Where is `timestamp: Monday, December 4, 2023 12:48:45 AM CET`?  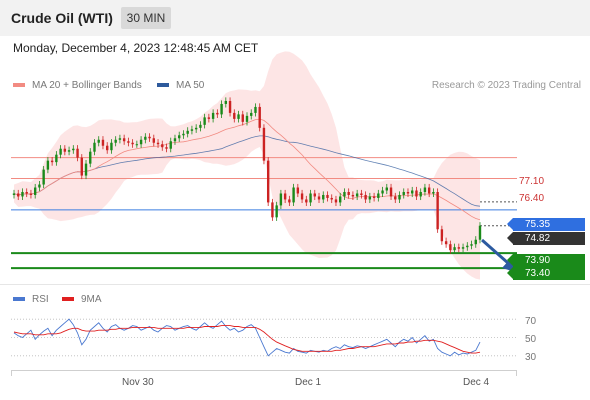 timestamp: Monday, December 4, 2023 12:48:45 AM CET is located at coordinates (136, 48).